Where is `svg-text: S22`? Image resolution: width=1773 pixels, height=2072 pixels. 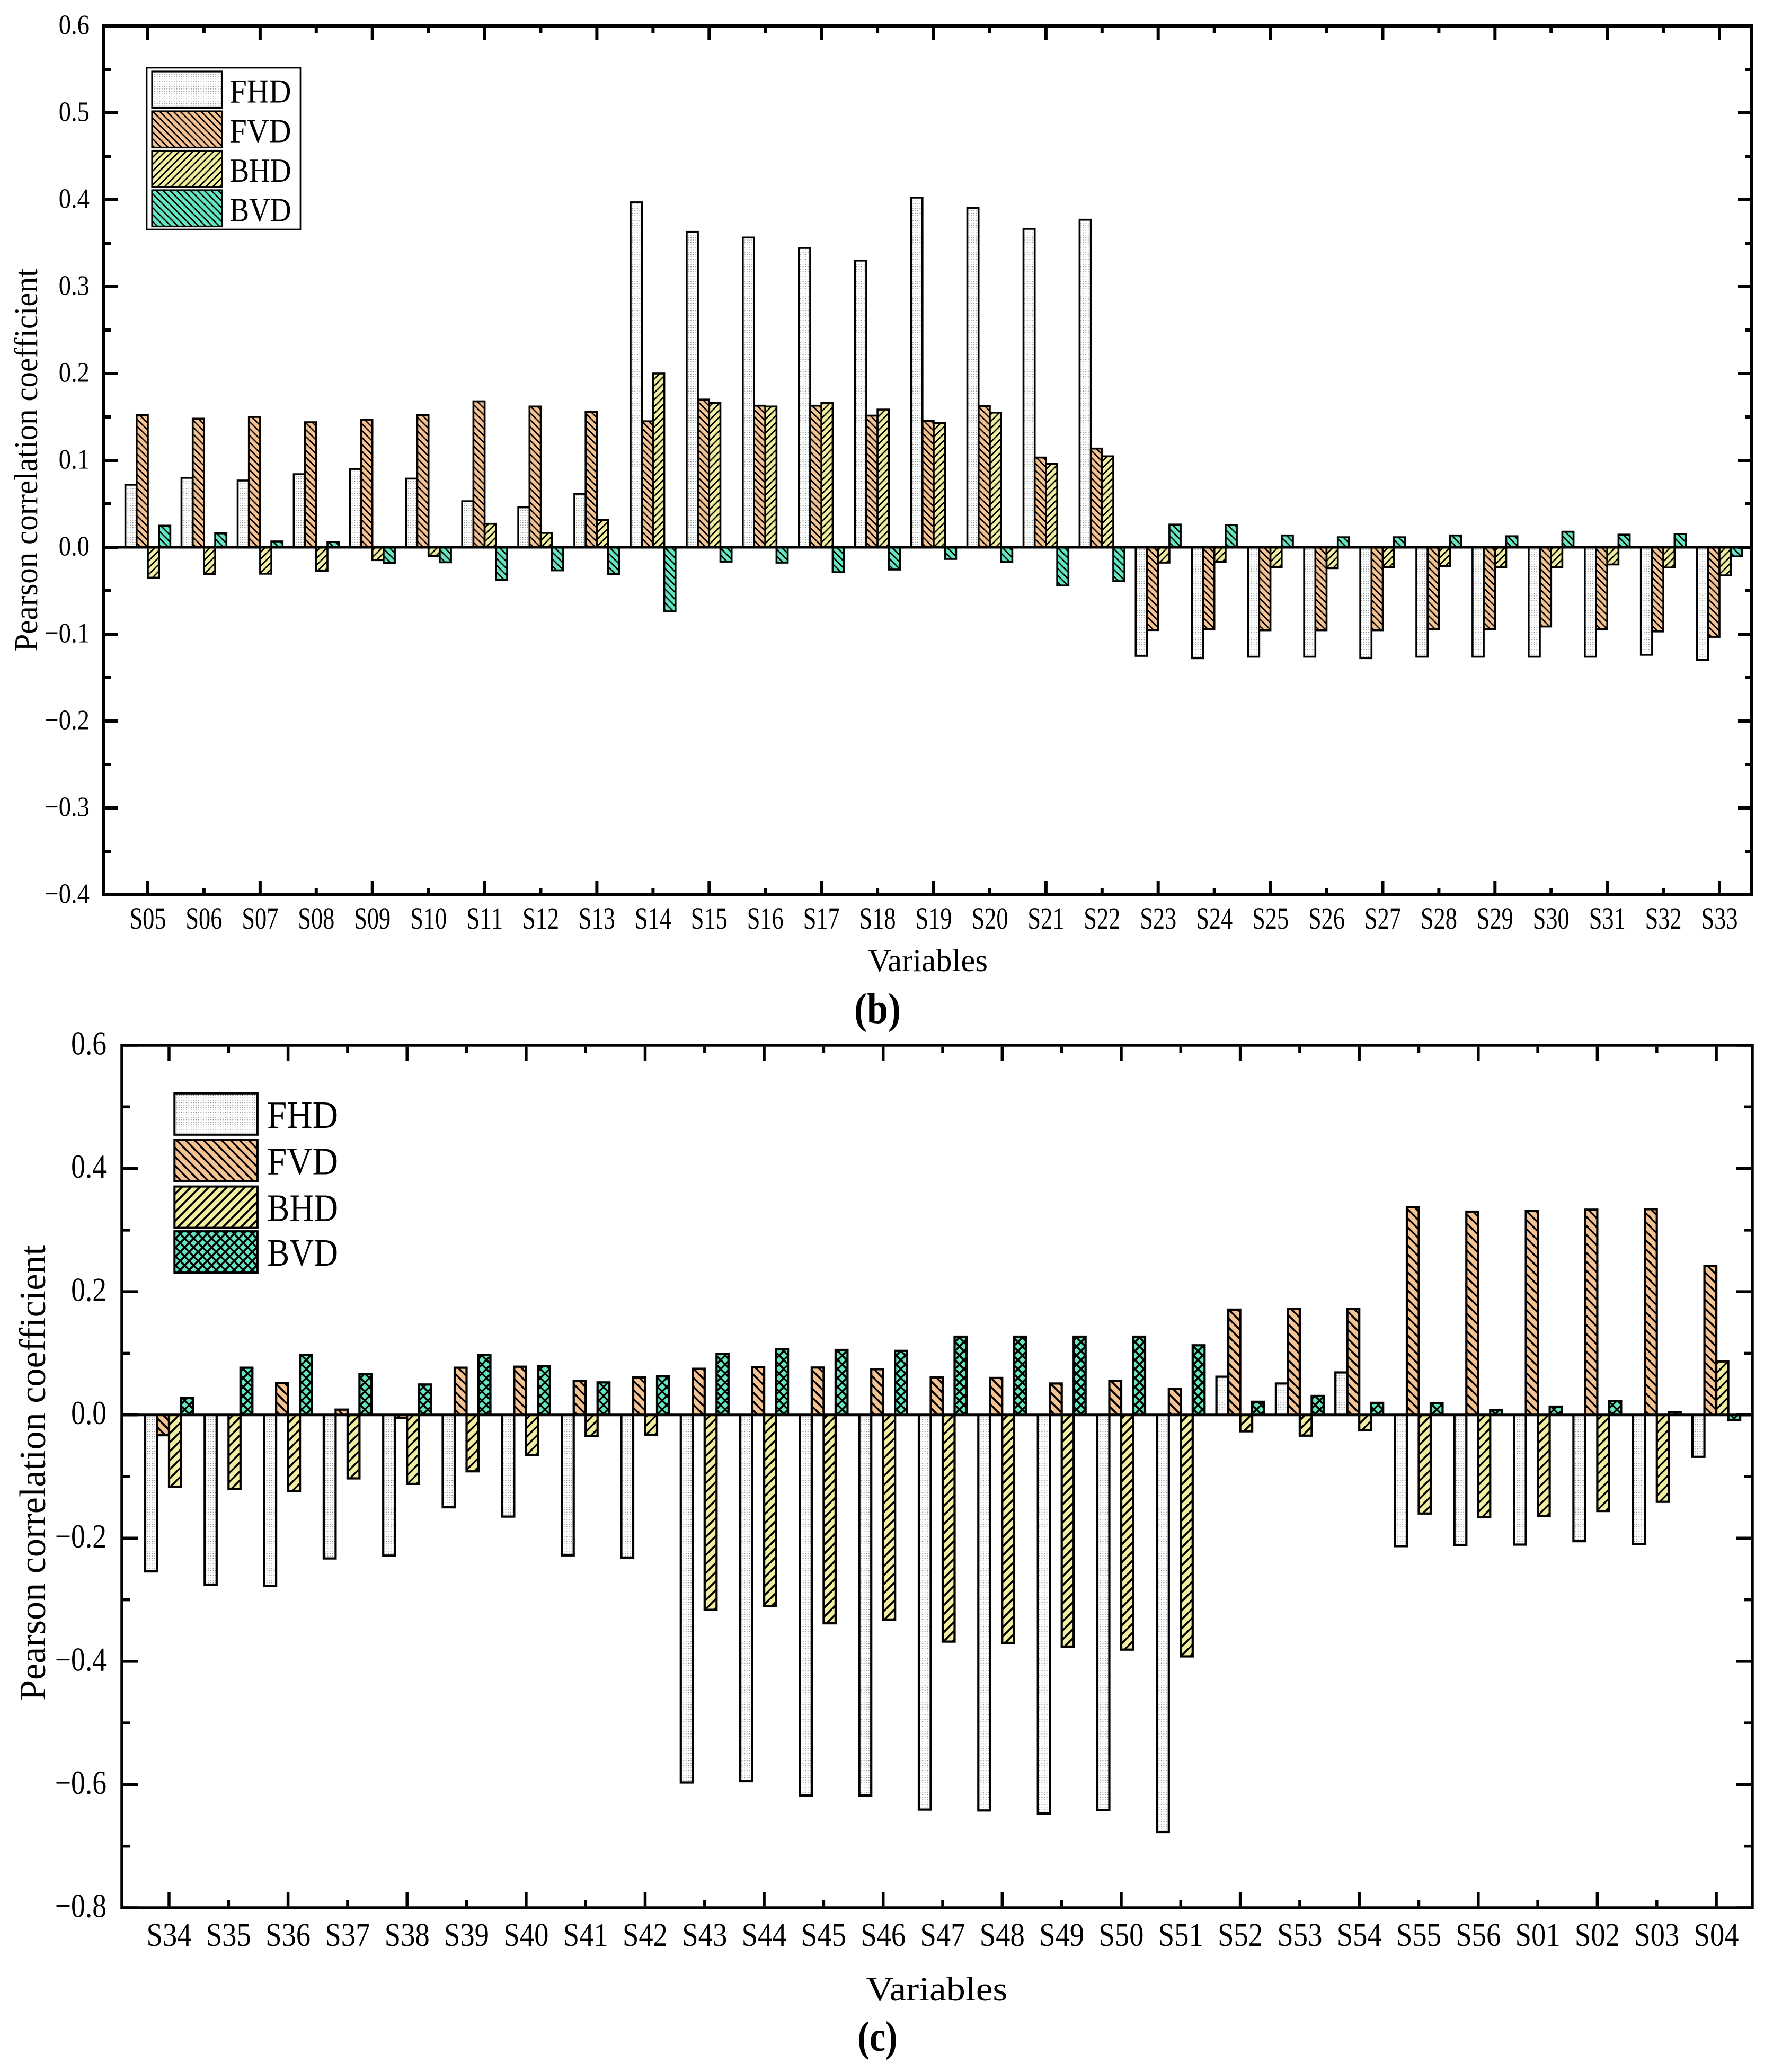 svg-text: S22 is located at coordinates (1102, 918).